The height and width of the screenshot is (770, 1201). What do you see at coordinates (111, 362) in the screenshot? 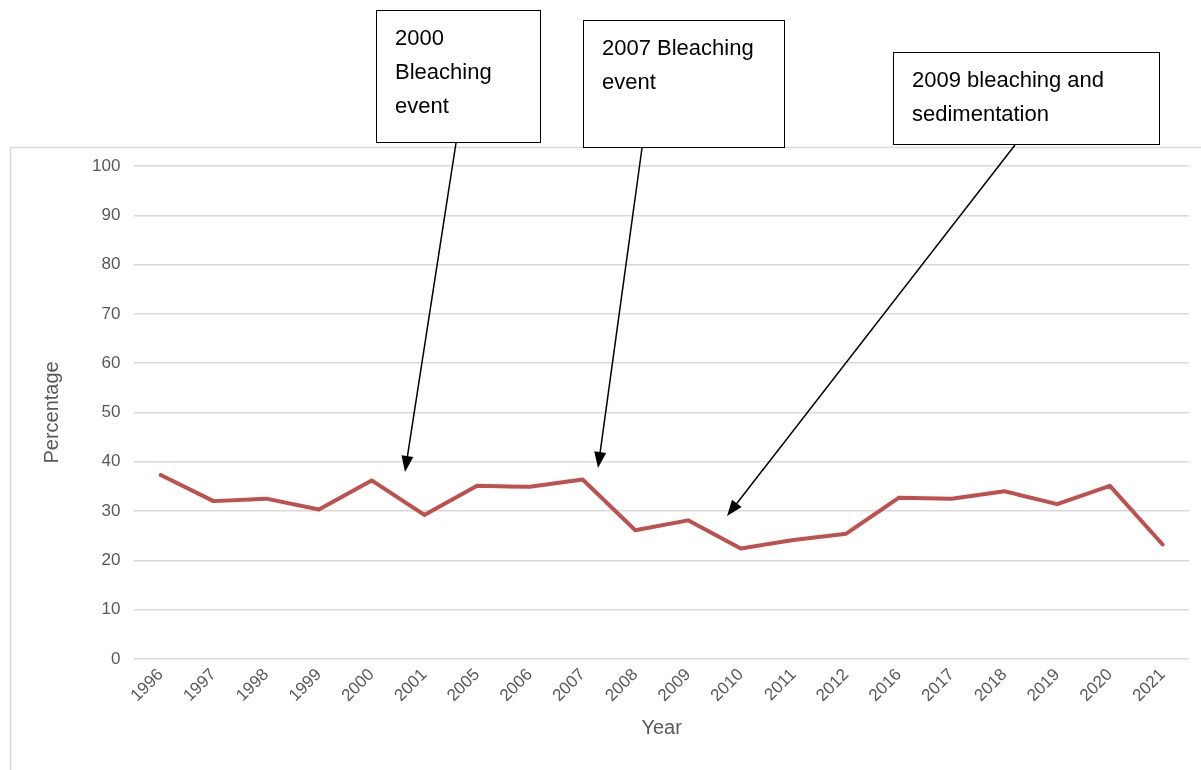
I see `y-tick-label: 60` at bounding box center [111, 362].